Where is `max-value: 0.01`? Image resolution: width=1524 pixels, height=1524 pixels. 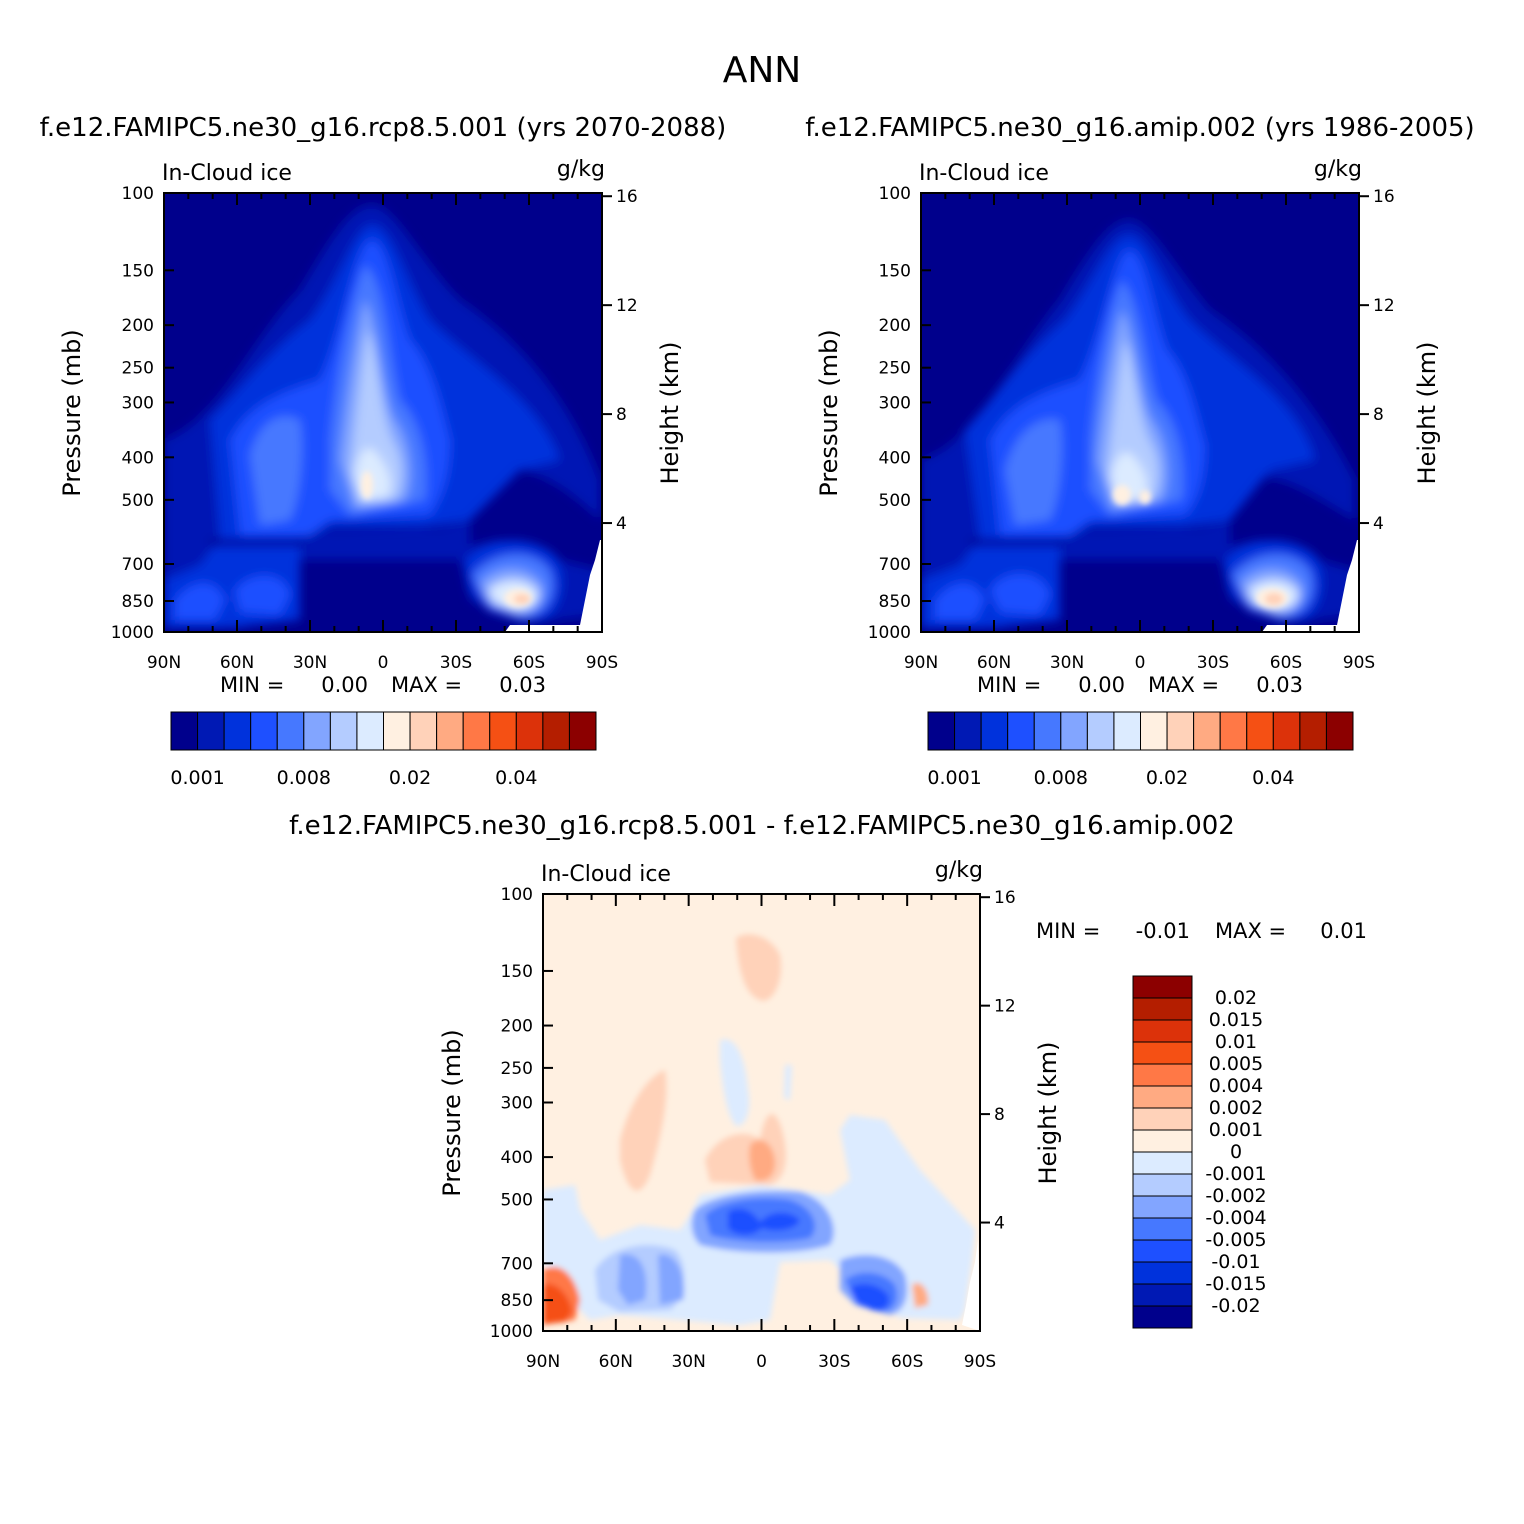
max-value: 0.01 is located at coordinates (1343, 931).